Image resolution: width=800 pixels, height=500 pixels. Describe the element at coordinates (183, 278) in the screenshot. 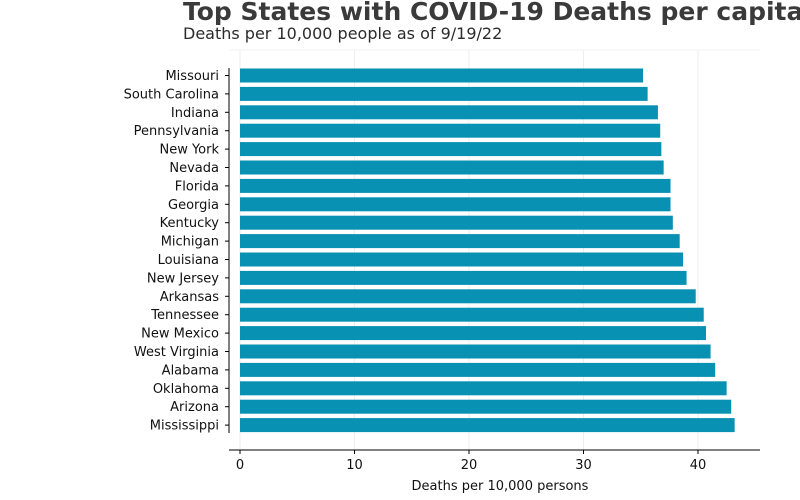

I see `category-label: New Jersey` at that location.